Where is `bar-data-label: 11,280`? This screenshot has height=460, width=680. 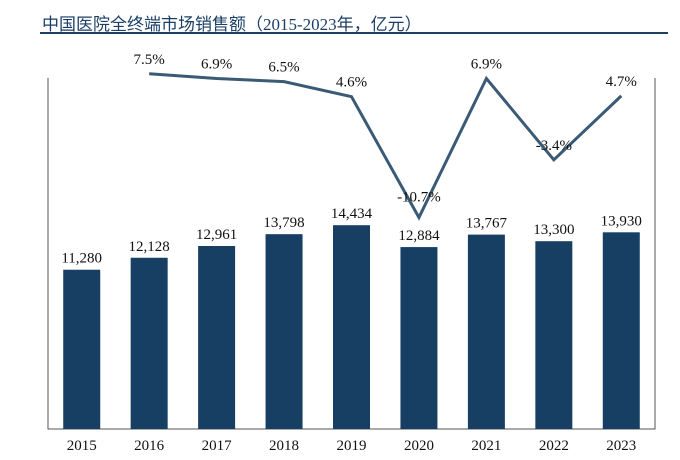 bar-data-label: 11,280 is located at coordinates (81, 259).